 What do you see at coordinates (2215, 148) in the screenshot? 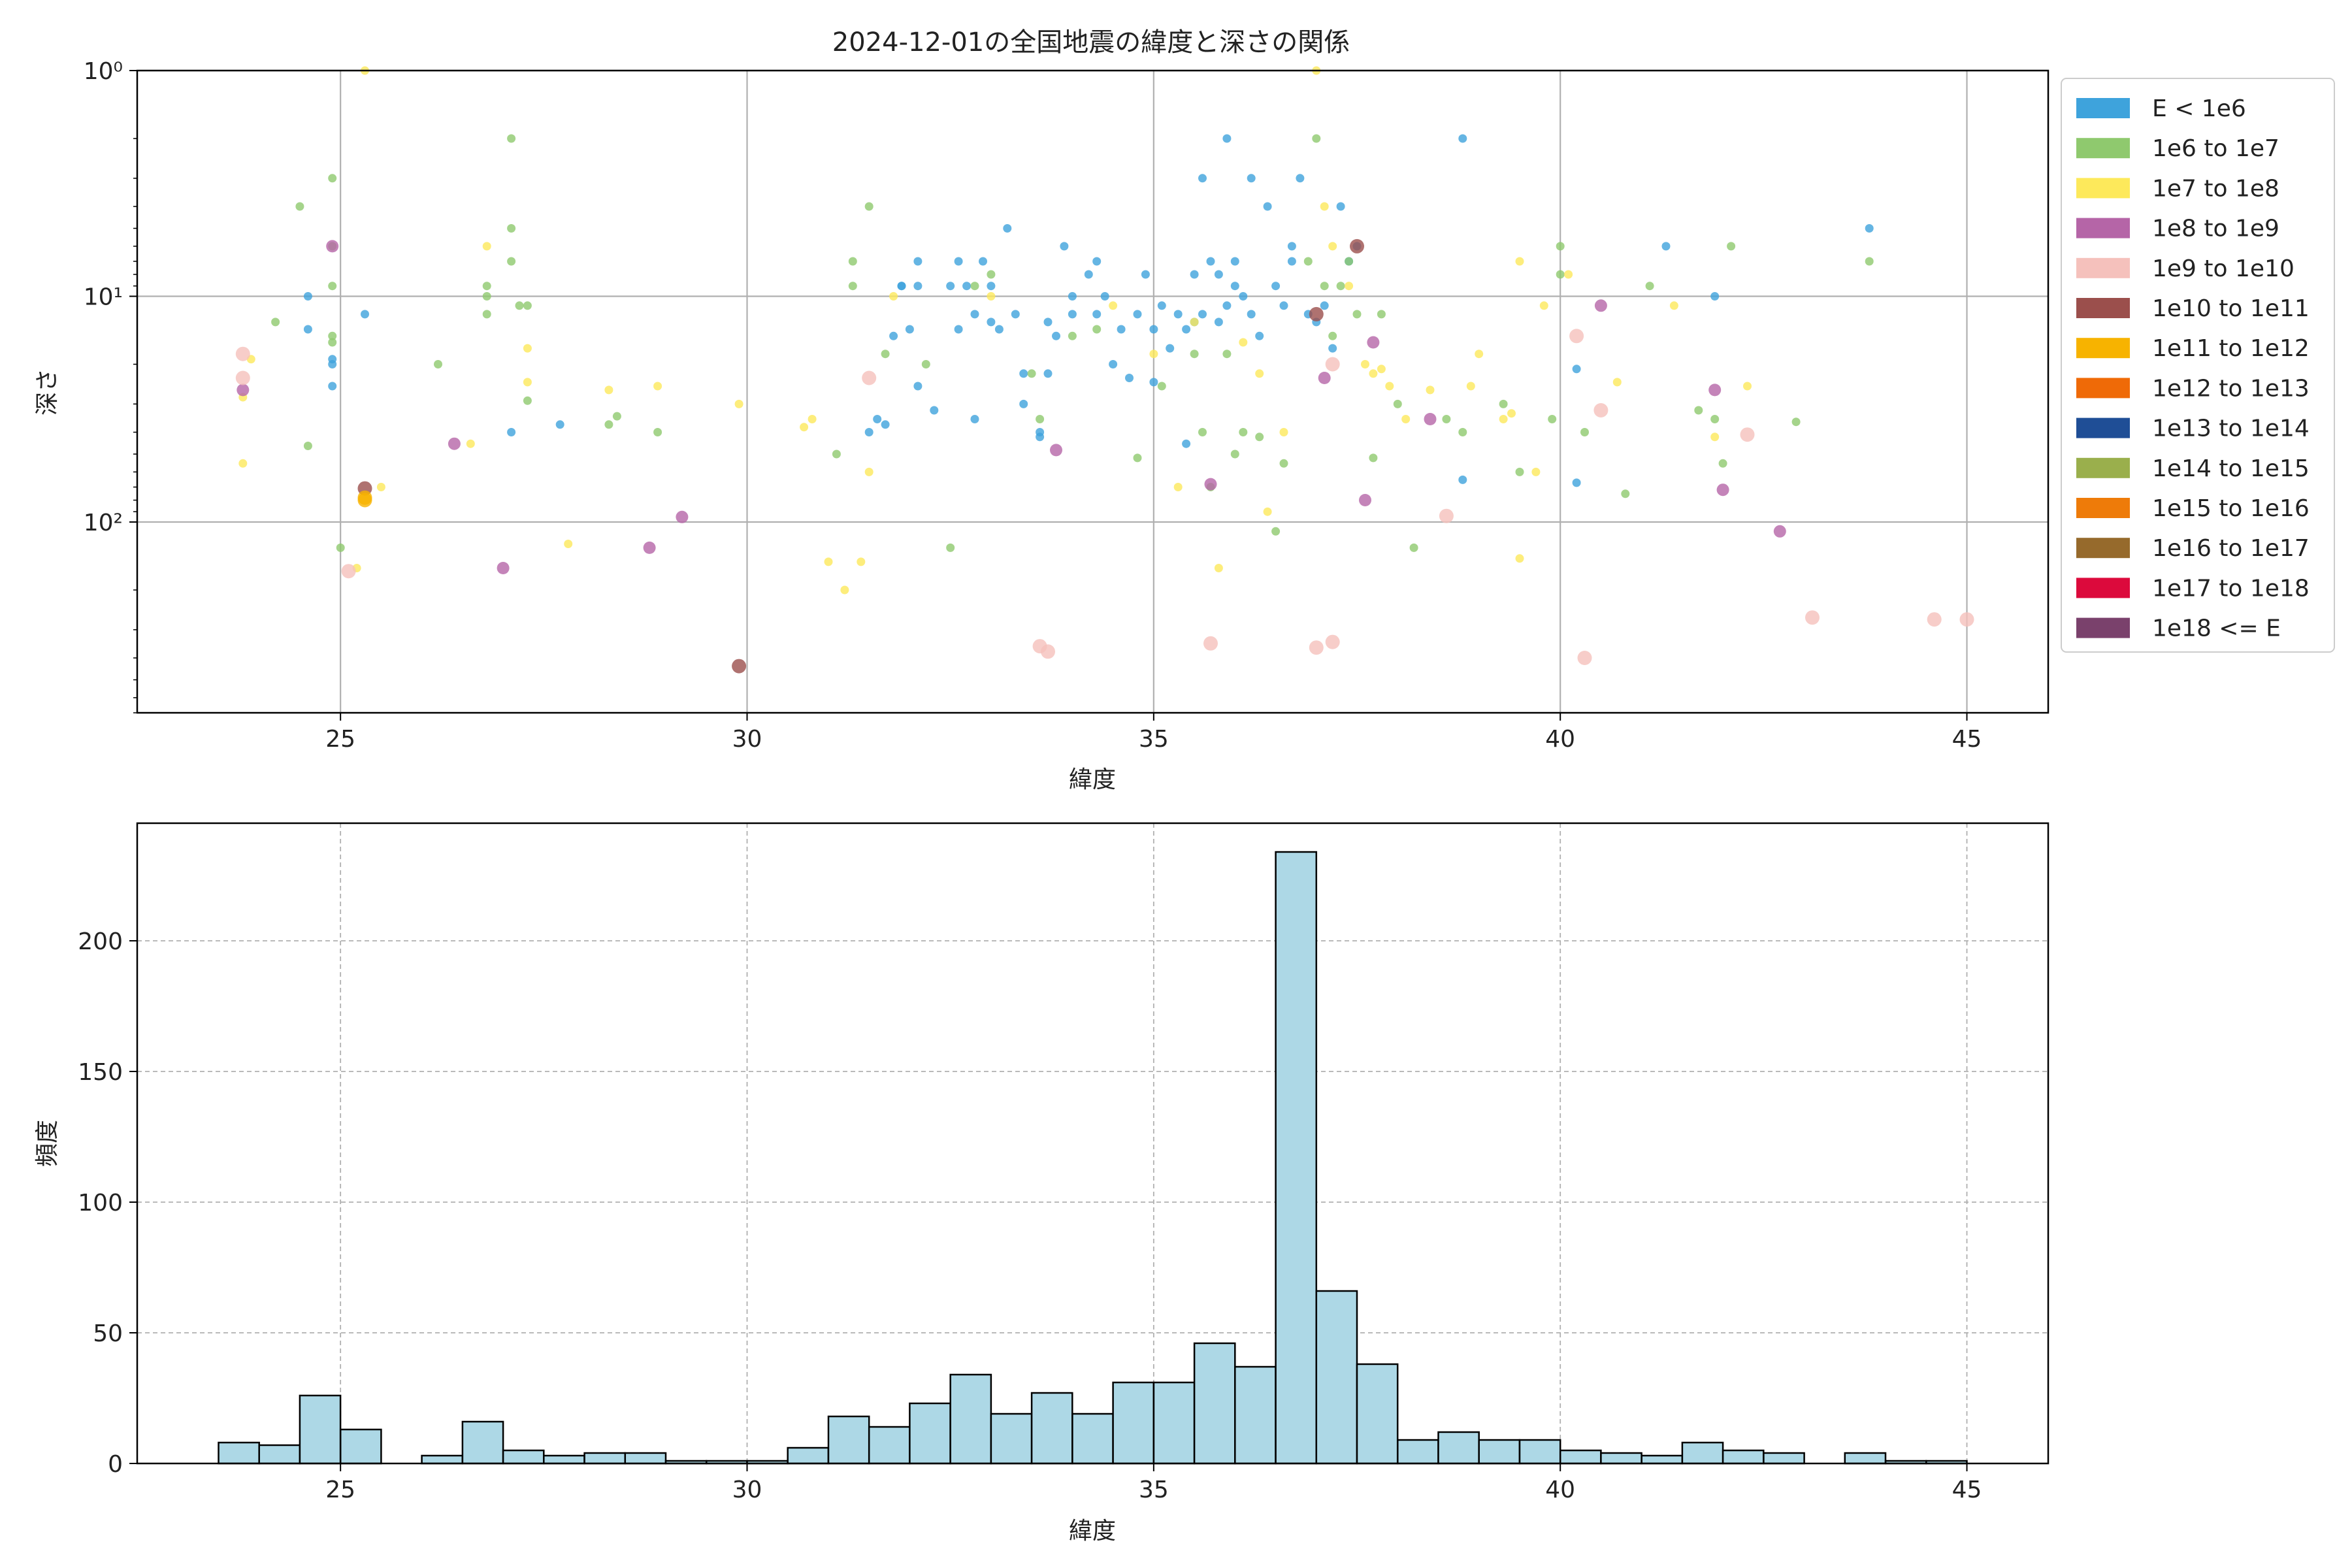
I see `legend-label: 1e6 to 1e7` at bounding box center [2215, 148].